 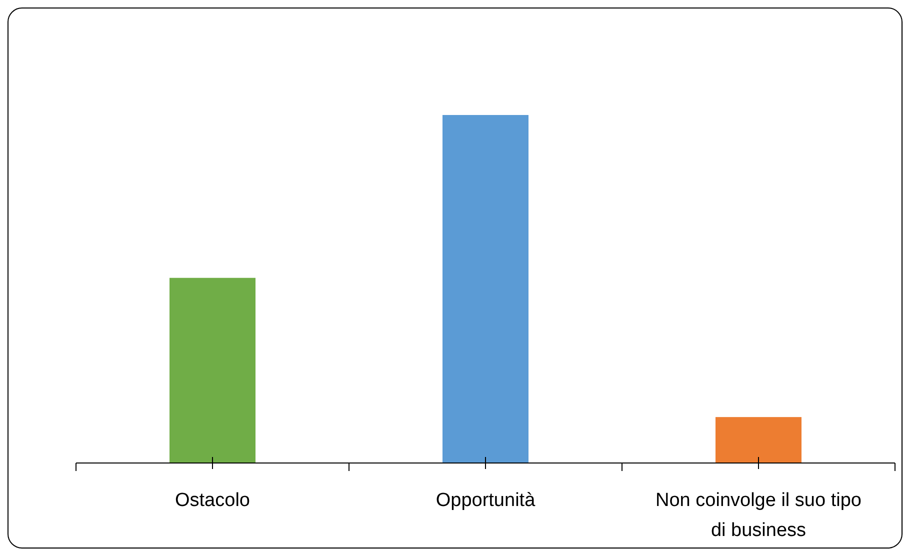 I want to click on x-tick-label: Ostacolo, so click(x=212, y=500).